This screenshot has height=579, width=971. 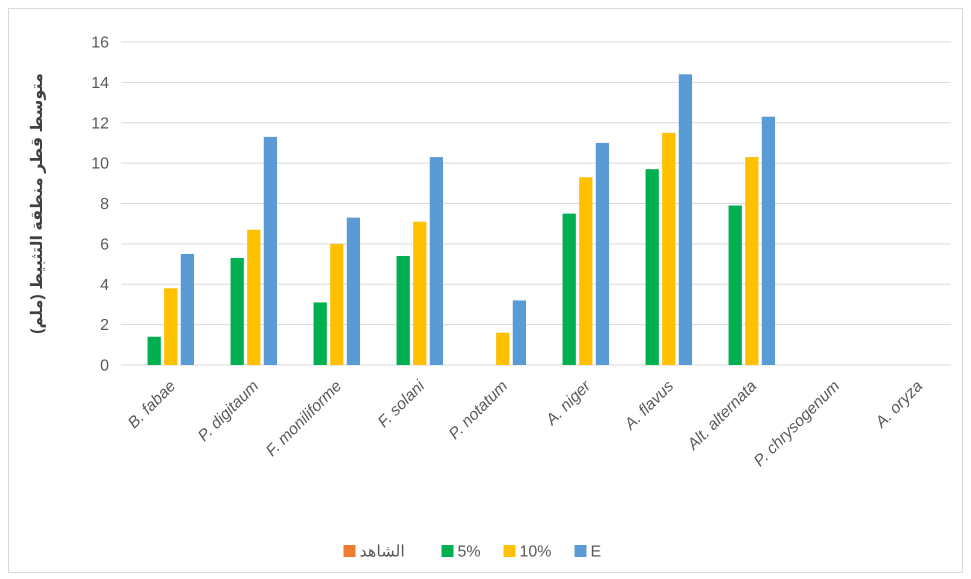 What do you see at coordinates (105, 325) in the screenshot?
I see `y-tick-label: 2` at bounding box center [105, 325].